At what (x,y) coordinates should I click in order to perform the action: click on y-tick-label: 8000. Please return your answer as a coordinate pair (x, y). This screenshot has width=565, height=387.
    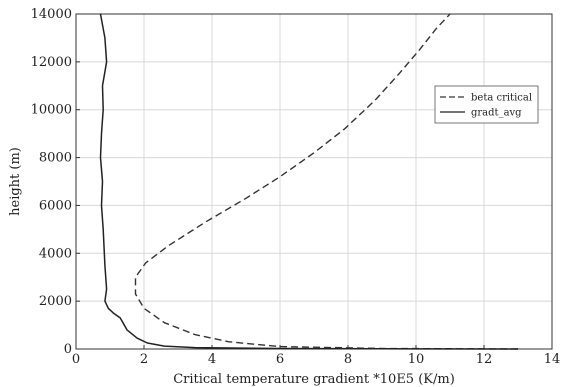
    Looking at the image, I should click on (55, 158).